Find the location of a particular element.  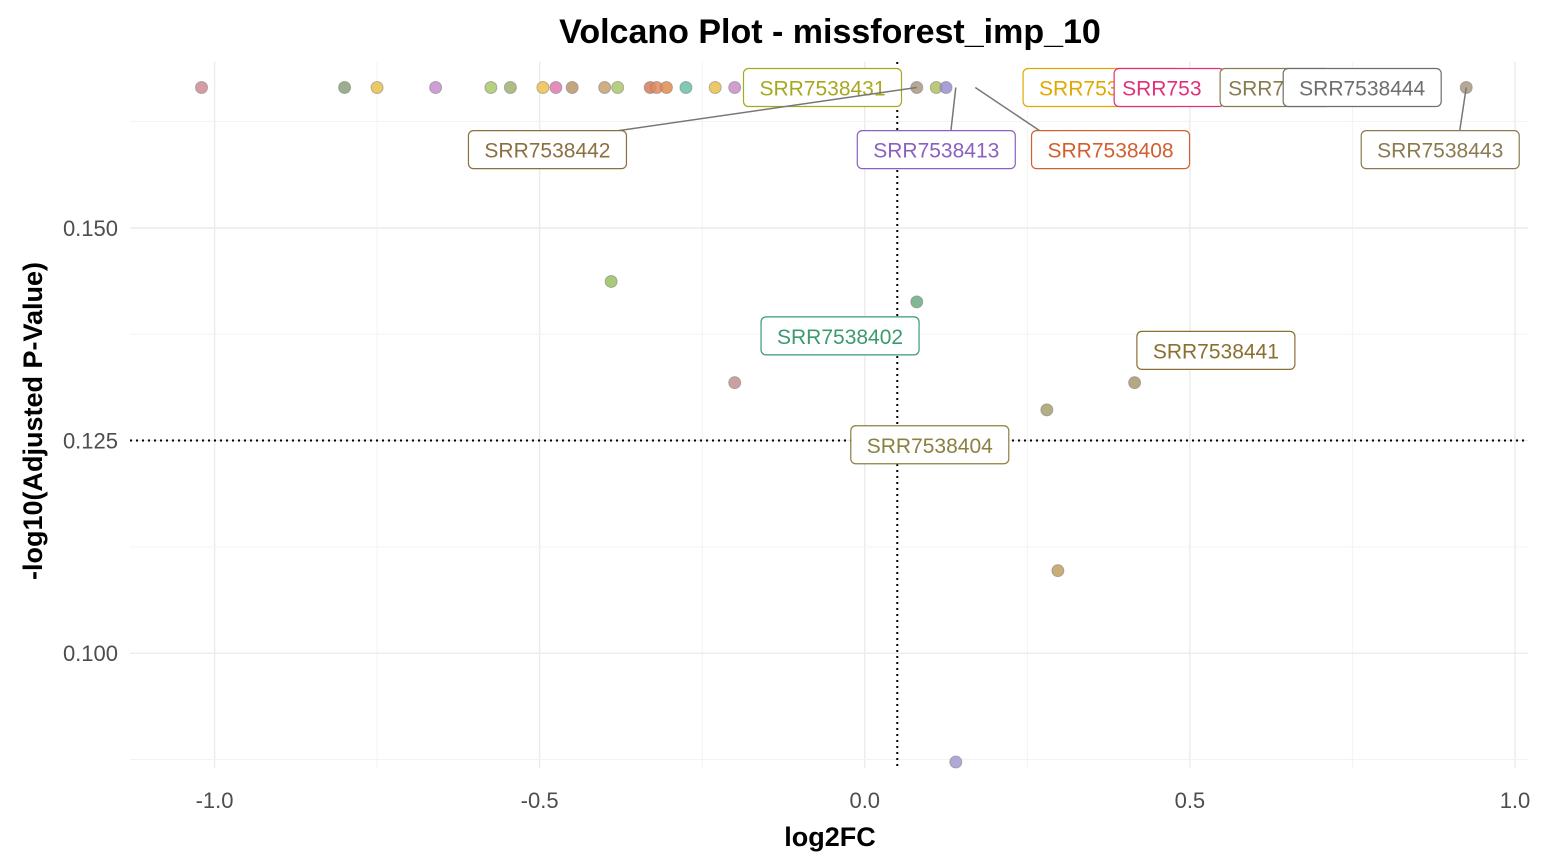

label-text: SRR7538443 is located at coordinates (1440, 151).